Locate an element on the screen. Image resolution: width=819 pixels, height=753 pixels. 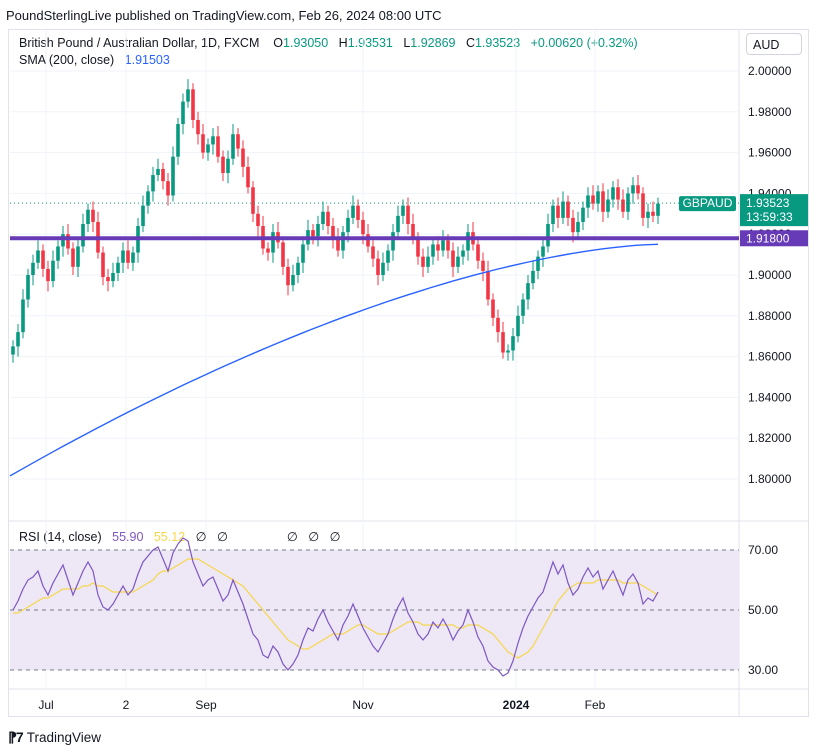
rsi-legend: RSI (14, close) 55.90 55.12 ∅ ∅ ∅ ∅ ∅ is located at coordinates (179, 536).